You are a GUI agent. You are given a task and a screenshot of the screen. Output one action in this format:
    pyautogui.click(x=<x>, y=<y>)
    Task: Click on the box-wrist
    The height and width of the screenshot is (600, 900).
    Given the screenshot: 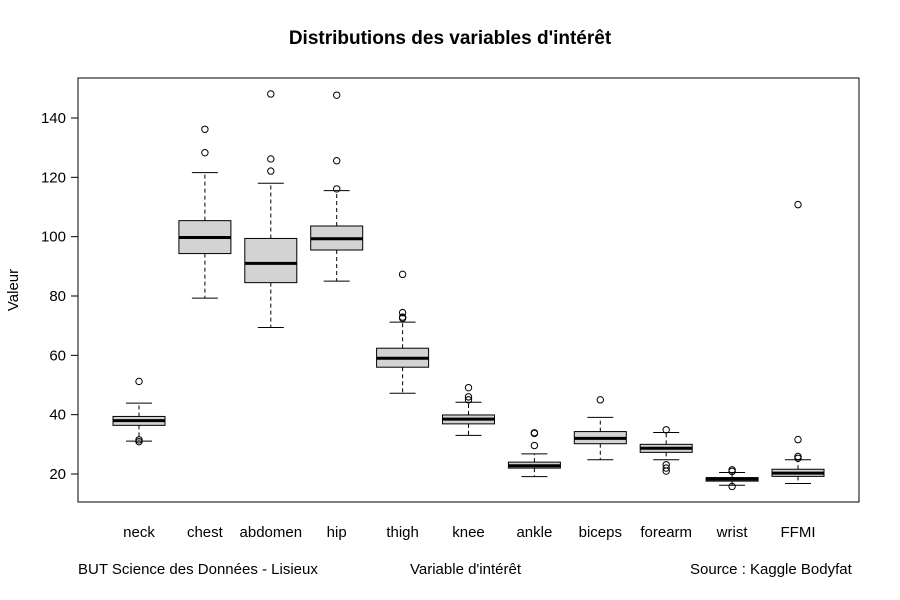 What is the action you would take?
    pyautogui.click(x=732, y=478)
    